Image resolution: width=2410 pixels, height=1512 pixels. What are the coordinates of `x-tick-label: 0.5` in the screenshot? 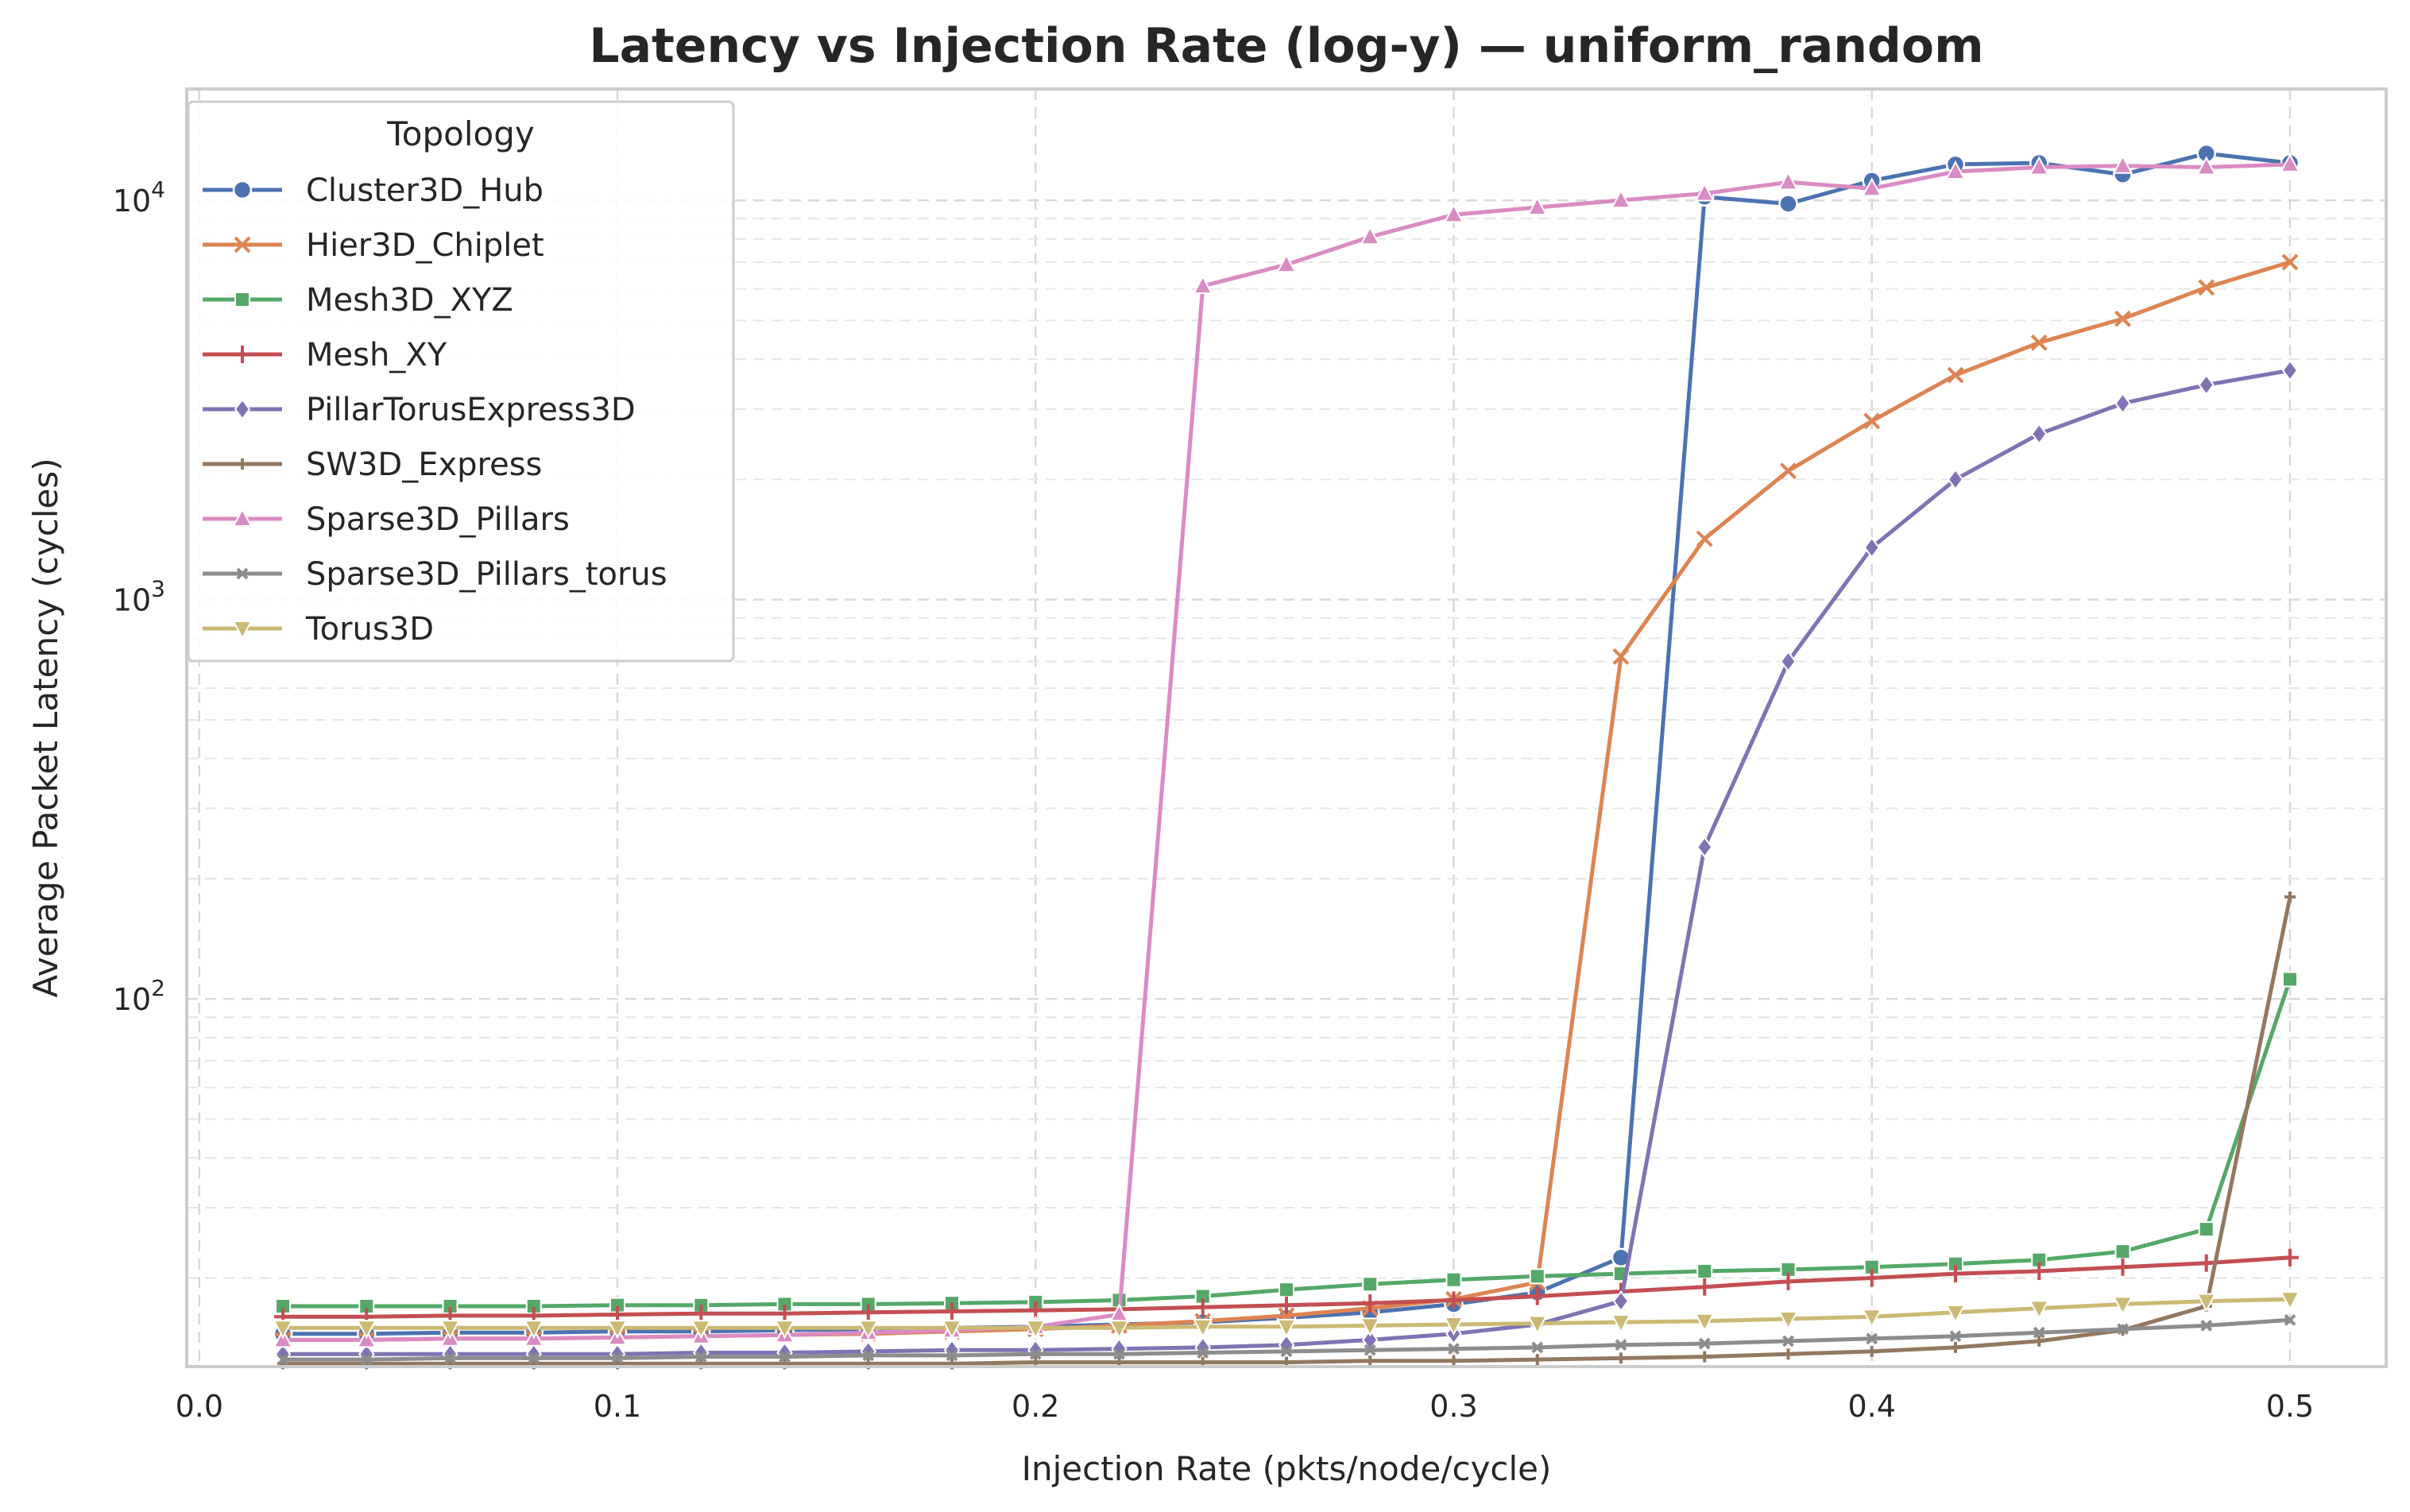 It's located at (2290, 1406).